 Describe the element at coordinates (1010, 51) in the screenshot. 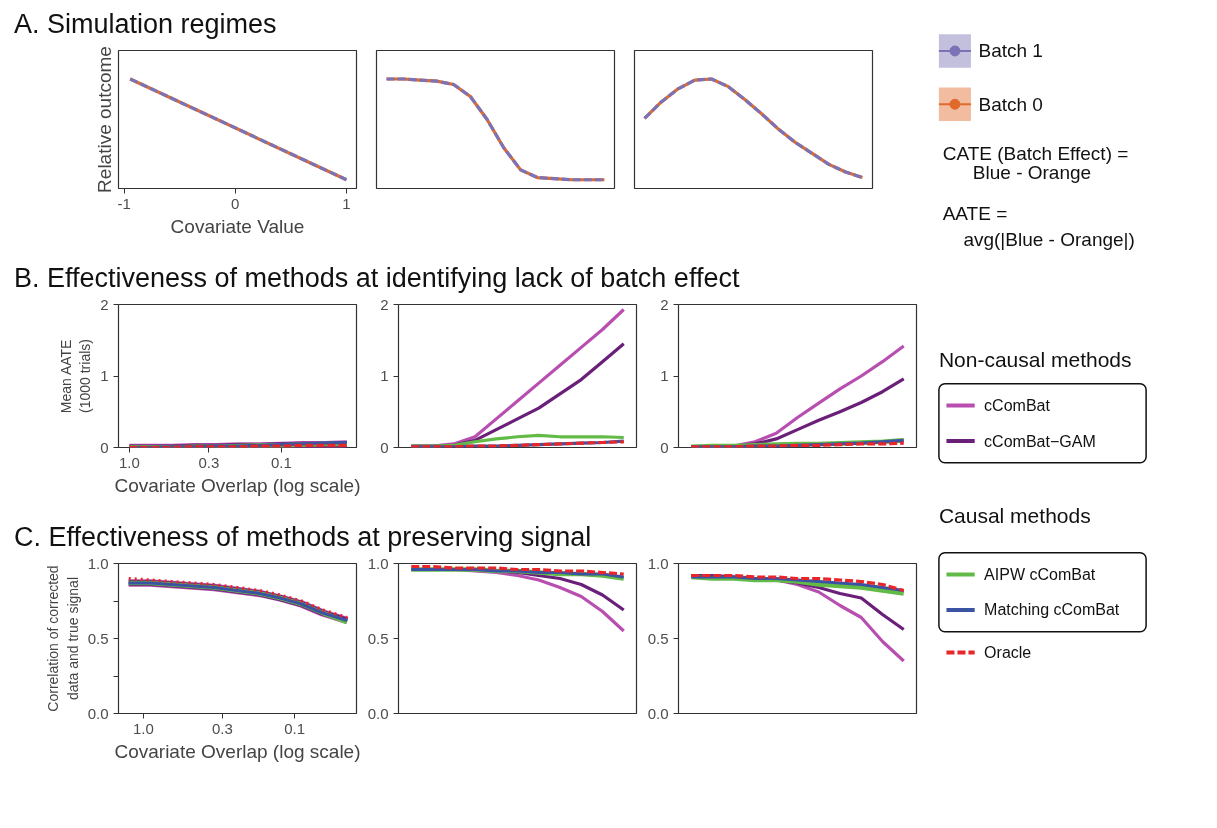

I see `legend-label: Batch 1` at that location.